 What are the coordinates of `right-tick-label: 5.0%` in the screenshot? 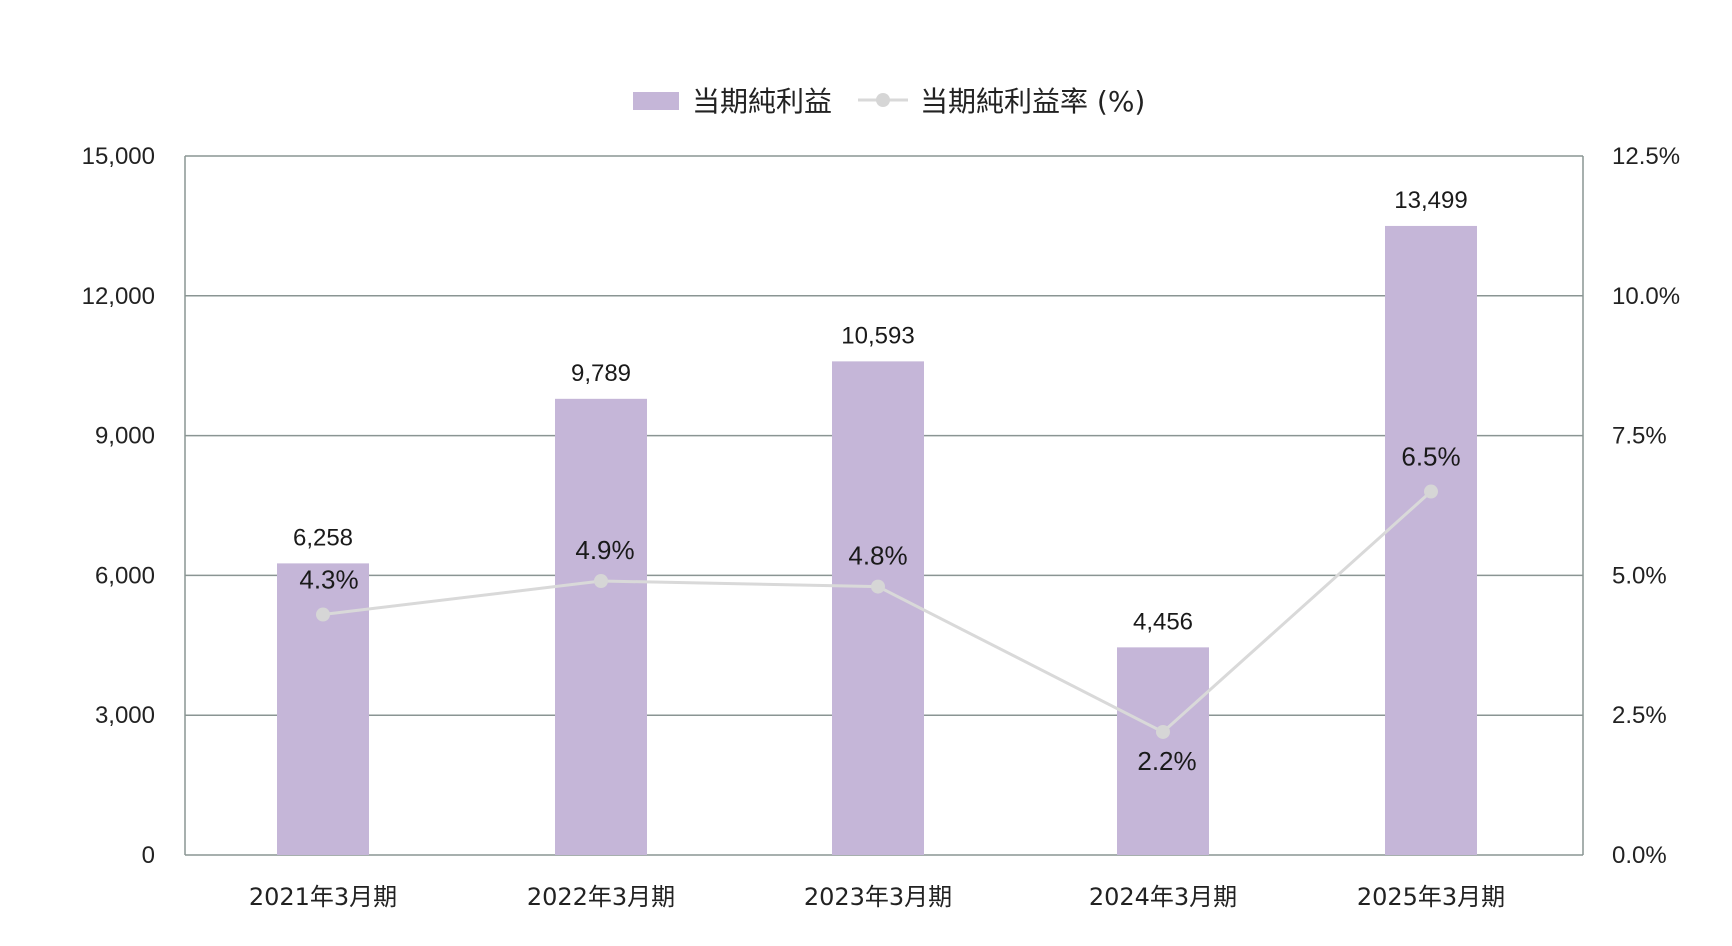 It's located at (1639, 575).